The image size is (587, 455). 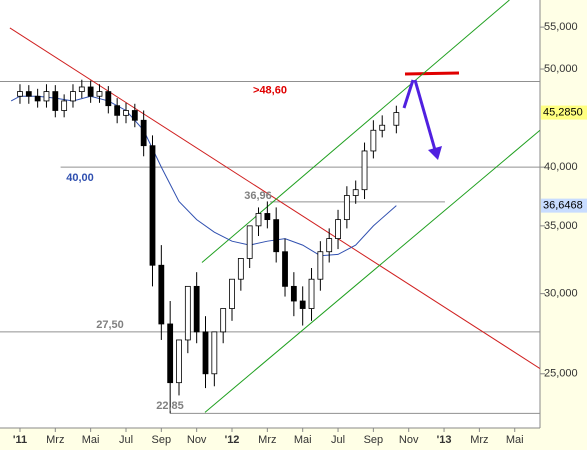 I want to click on y-tick-label: 55,000, so click(x=561, y=27).